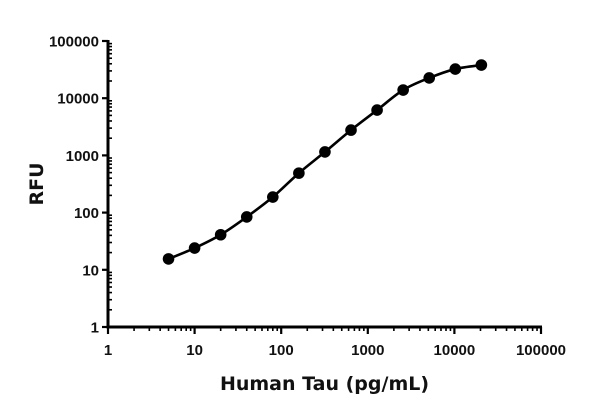  Describe the element at coordinates (95, 328) in the screenshot. I see `y-tick-label: 1` at that location.